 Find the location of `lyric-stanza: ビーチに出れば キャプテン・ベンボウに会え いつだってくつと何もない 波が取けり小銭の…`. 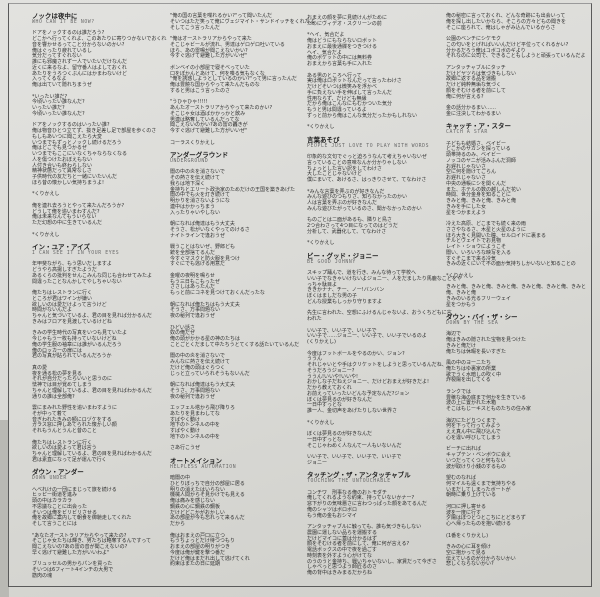

lyric-stanza: ビーチに出れば キャプテン・ベンボウに会え いつだってくつと何もない 波が取けり小銭の… is located at coordinates (516, 458).